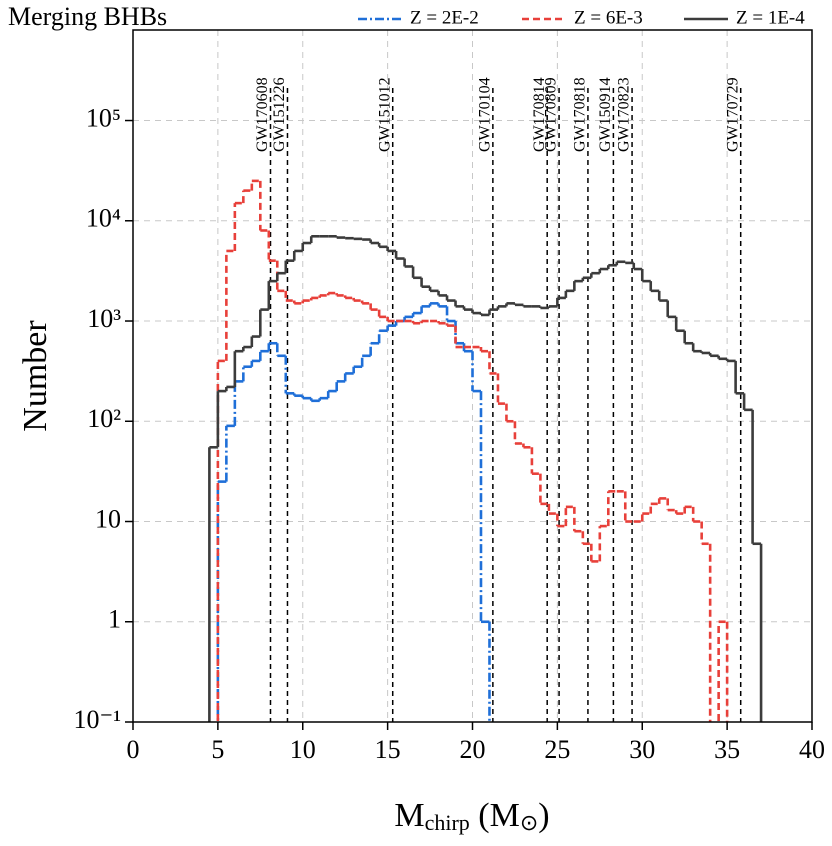 The width and height of the screenshot is (832, 846). Describe the element at coordinates (388, 749) in the screenshot. I see `x-tick-label: 15` at that location.